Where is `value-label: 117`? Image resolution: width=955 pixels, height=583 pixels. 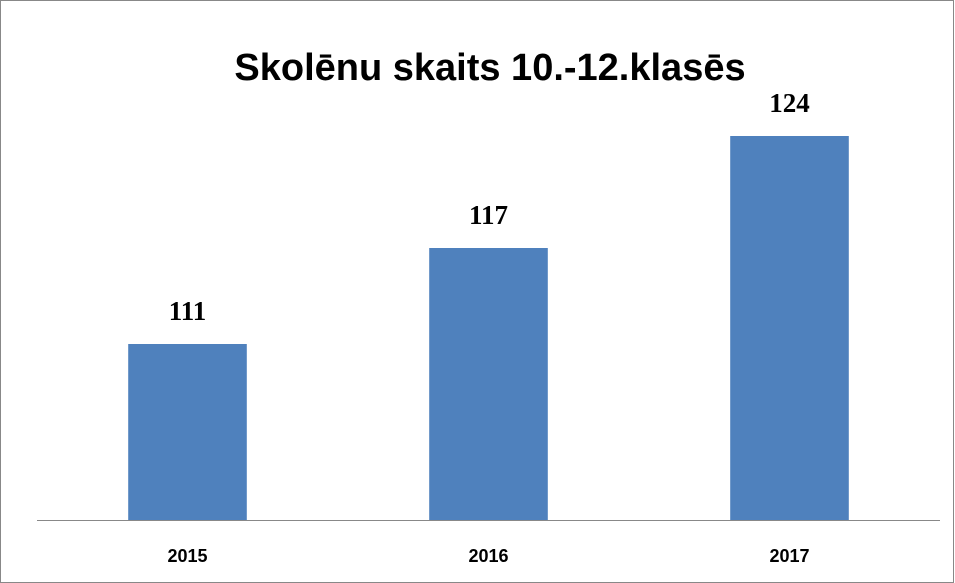
value-label: 117 is located at coordinates (488, 215).